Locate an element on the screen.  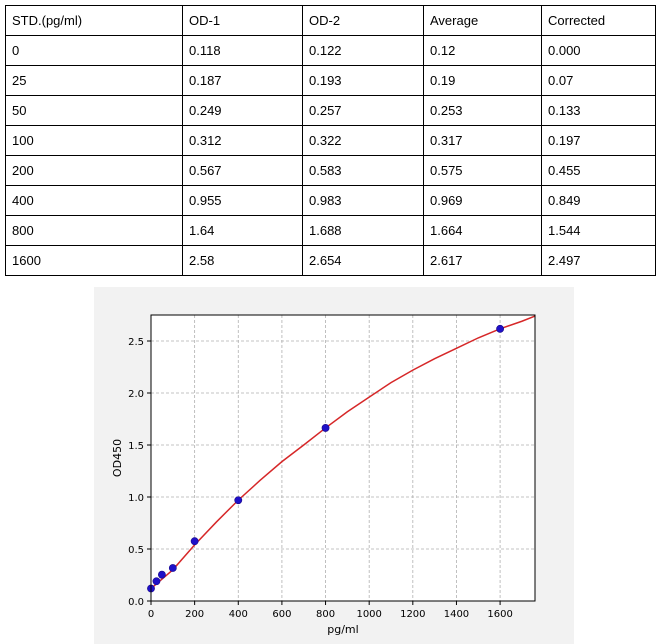
y-tick-label: 1.0 is located at coordinates (136, 498).